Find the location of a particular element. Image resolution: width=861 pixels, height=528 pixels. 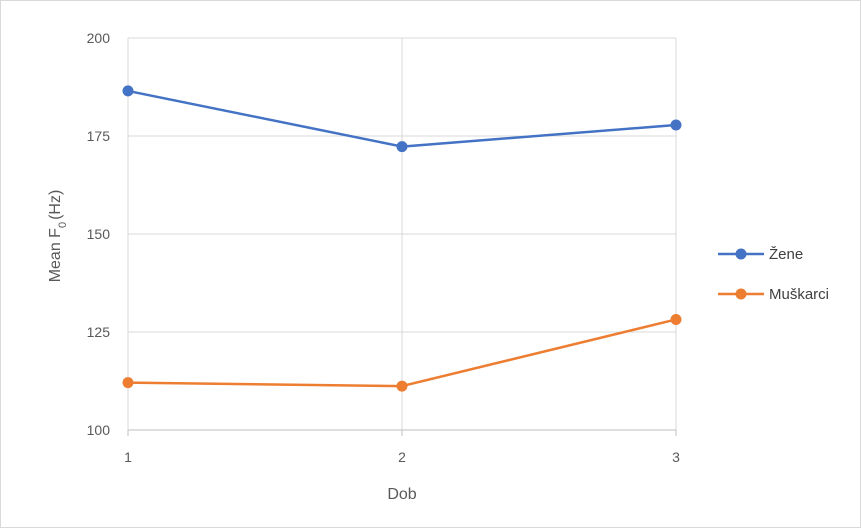

y-axis-title: Mean F0 (Hz) is located at coordinates (58, 236).